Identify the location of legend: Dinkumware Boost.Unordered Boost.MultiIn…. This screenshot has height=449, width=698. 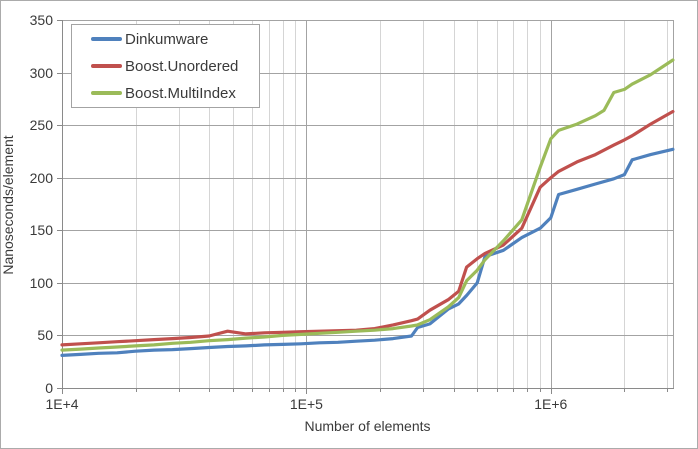
(165, 66).